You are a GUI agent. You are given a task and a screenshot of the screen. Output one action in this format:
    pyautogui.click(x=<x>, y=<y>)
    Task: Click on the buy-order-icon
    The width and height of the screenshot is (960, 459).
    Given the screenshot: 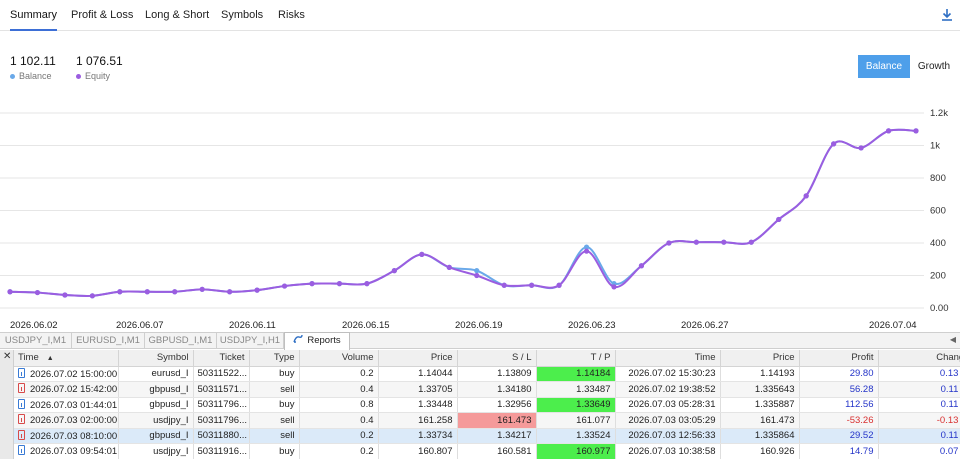 What is the action you would take?
    pyautogui.click(x=21, y=372)
    